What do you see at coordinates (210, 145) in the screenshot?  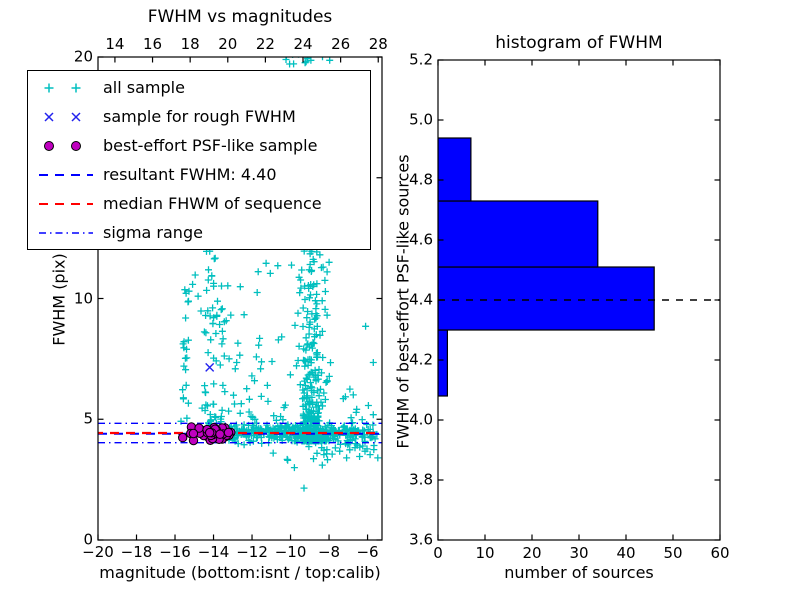 I see `legend-entry-label: best-effort PSF-like sample` at bounding box center [210, 145].